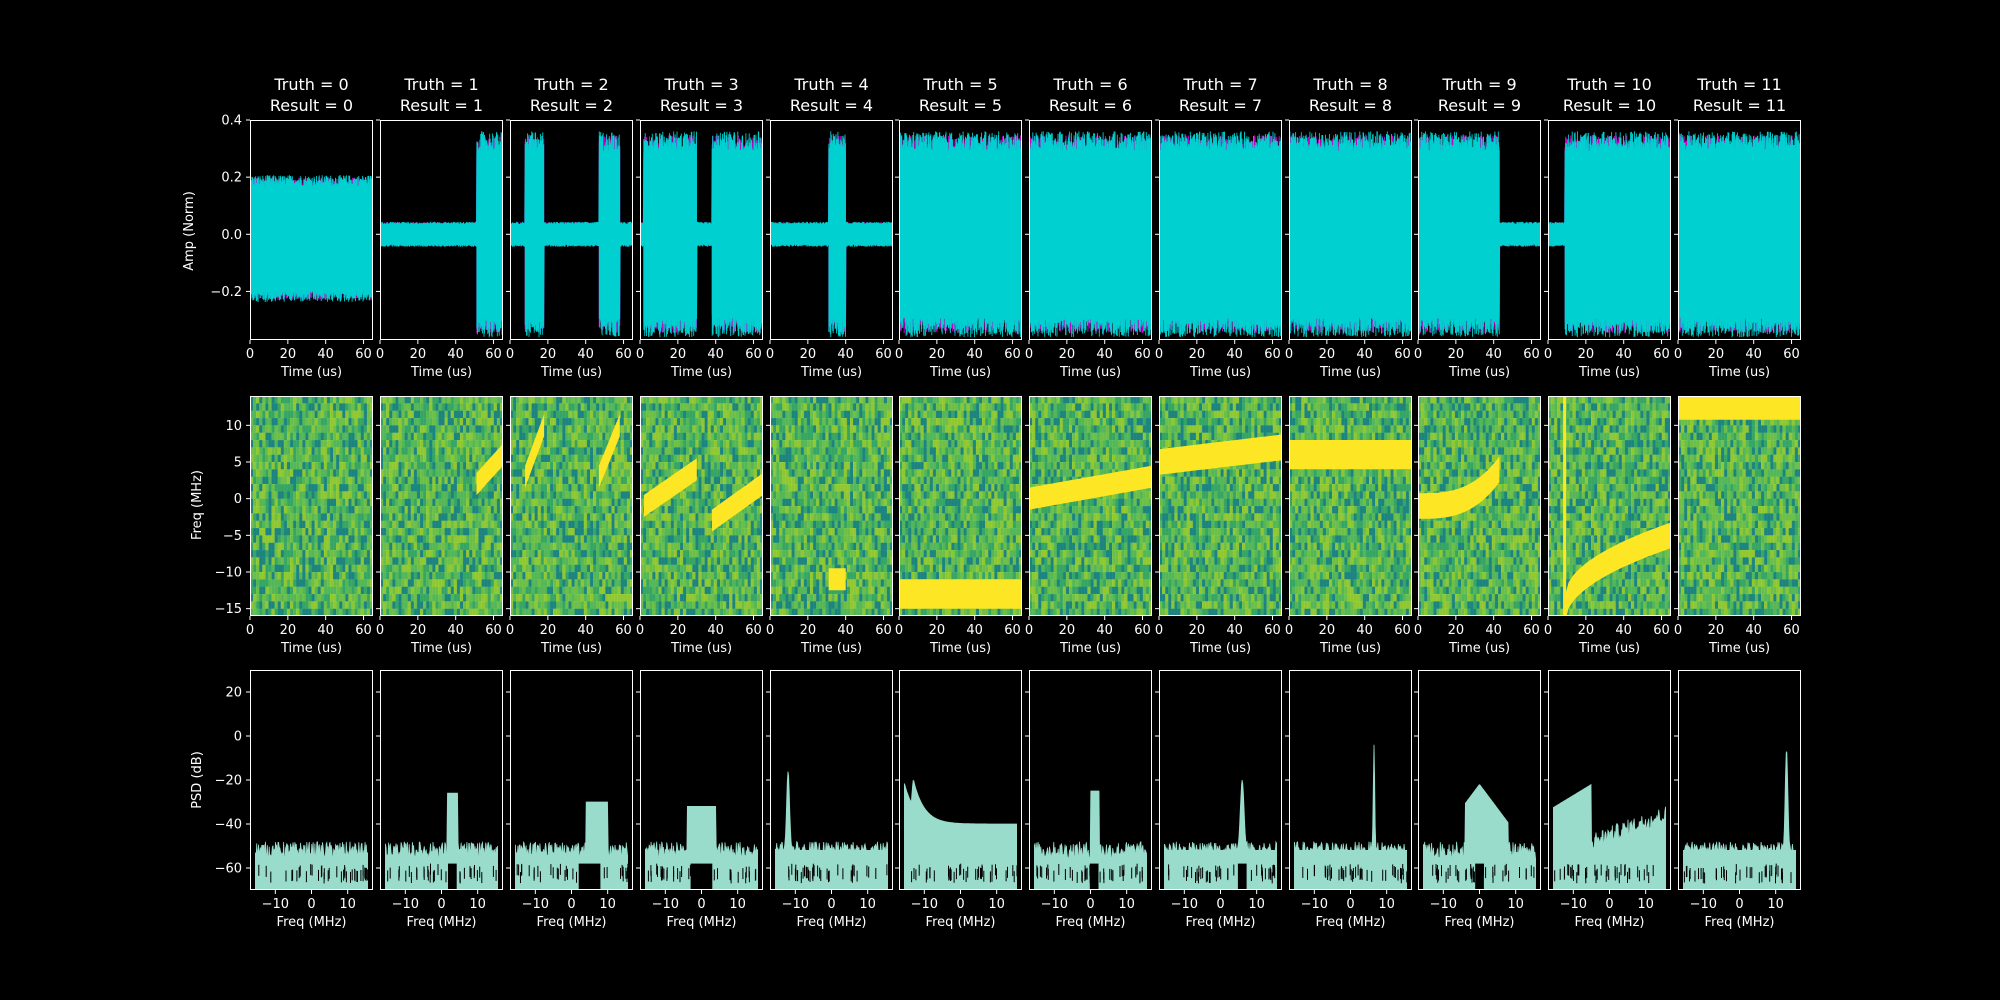  What do you see at coordinates (701, 234) in the screenshot?
I see `amp-series-I` at bounding box center [701, 234].